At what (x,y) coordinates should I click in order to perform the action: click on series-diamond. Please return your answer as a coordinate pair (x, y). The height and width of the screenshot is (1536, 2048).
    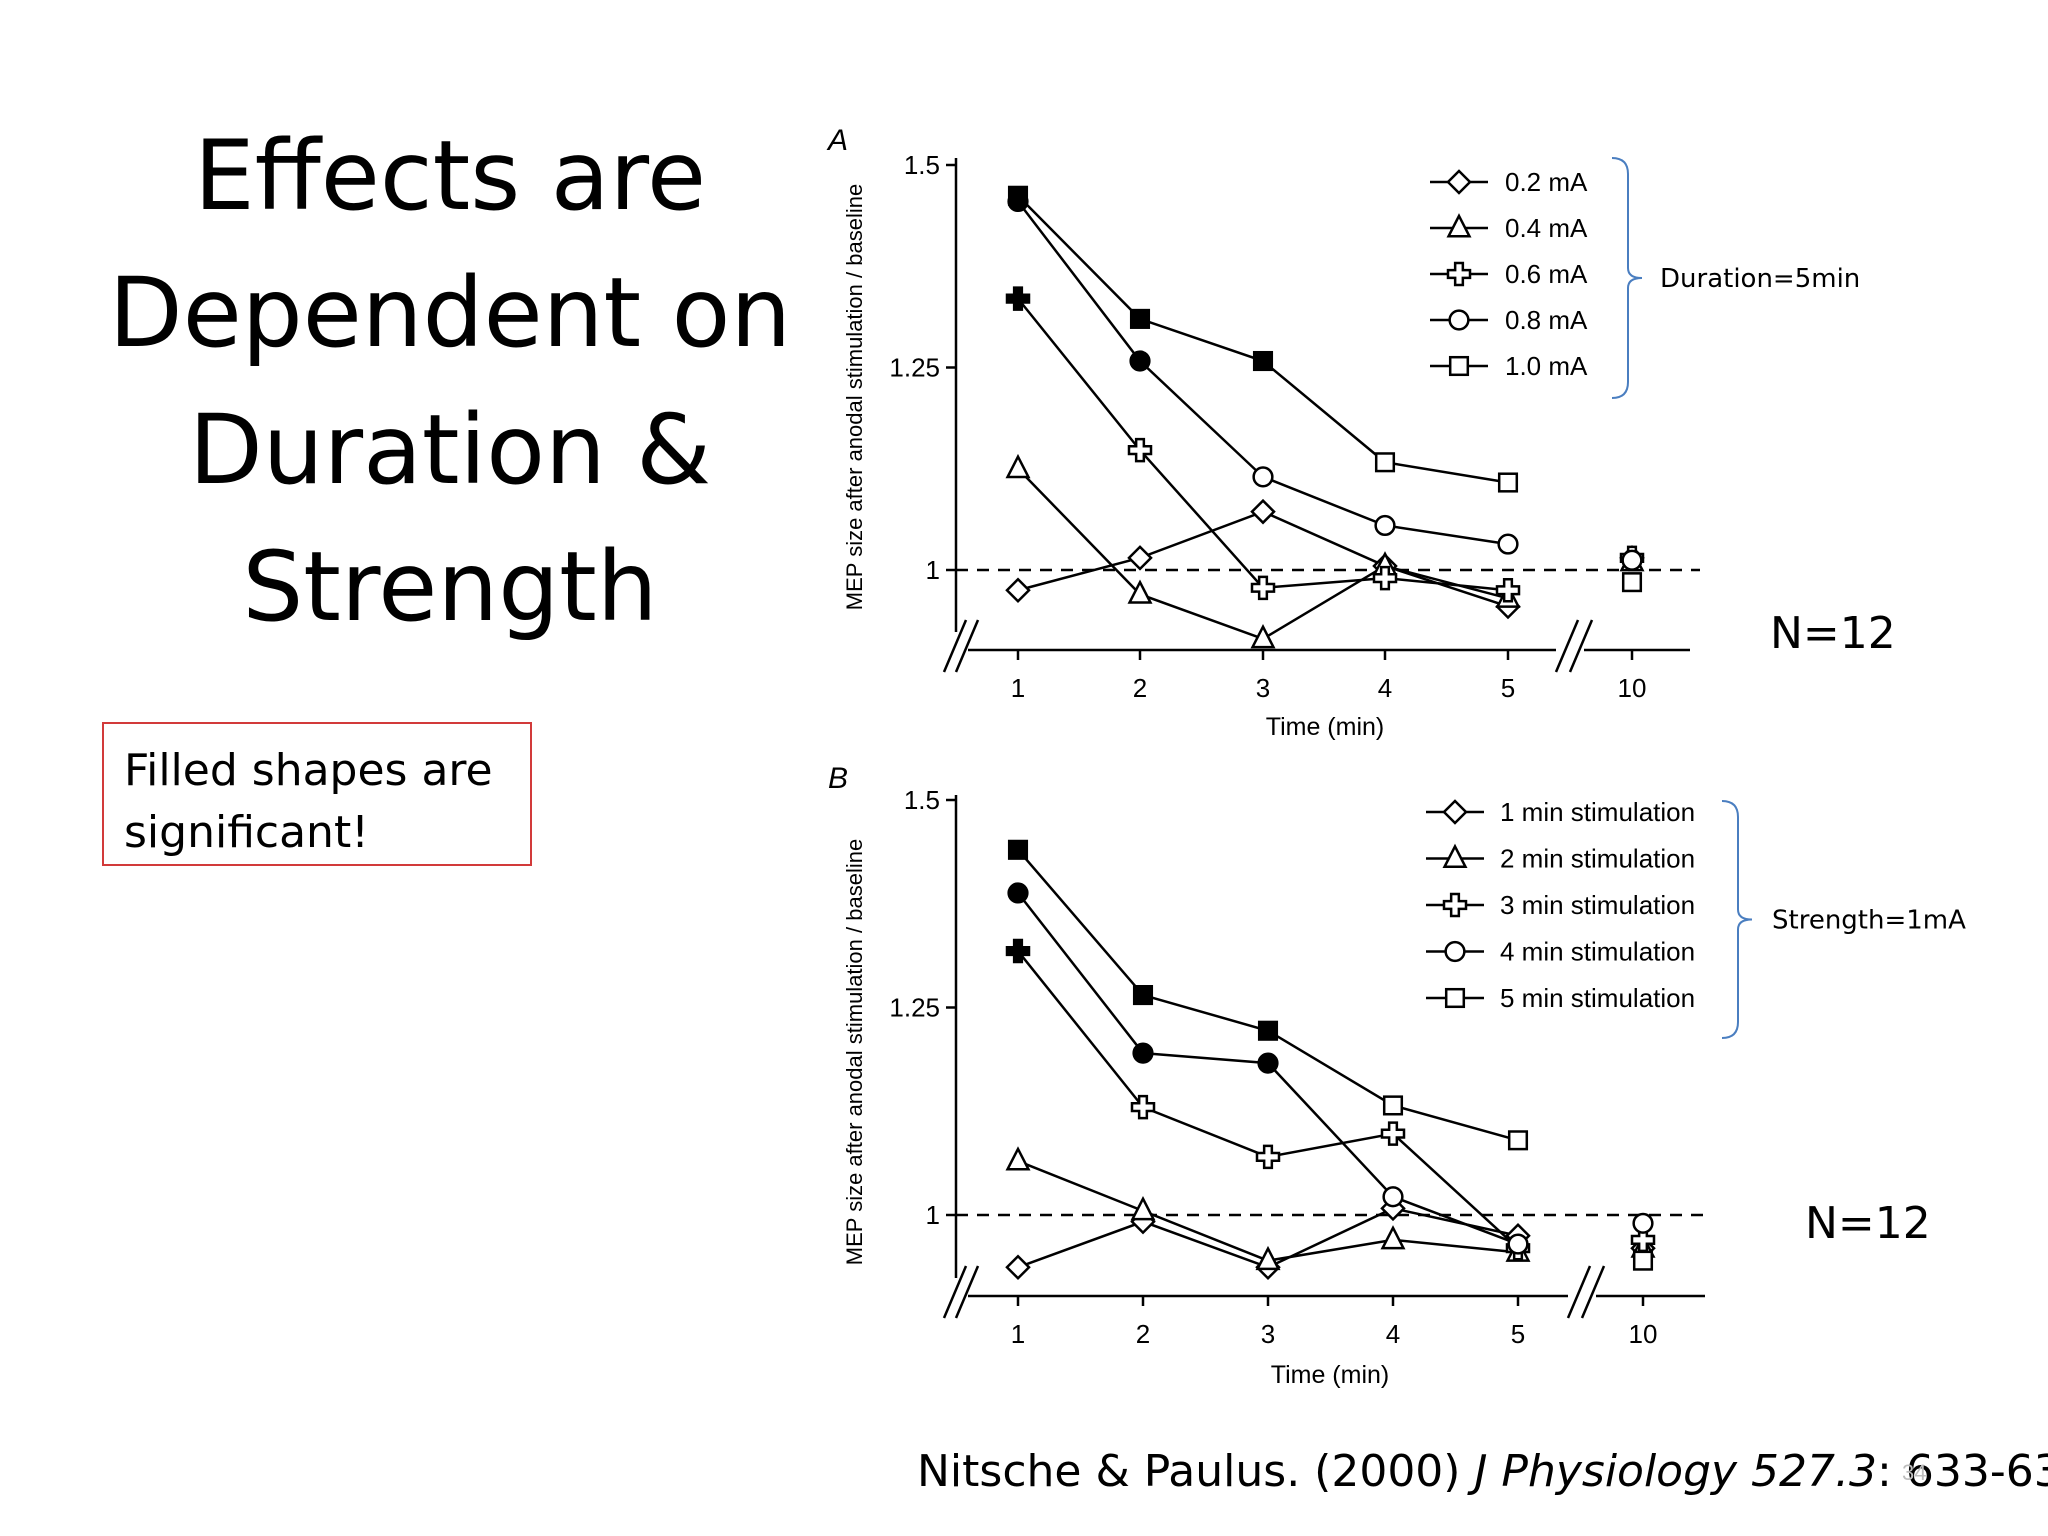
    Looking at the image, I should click on (1330, 1238).